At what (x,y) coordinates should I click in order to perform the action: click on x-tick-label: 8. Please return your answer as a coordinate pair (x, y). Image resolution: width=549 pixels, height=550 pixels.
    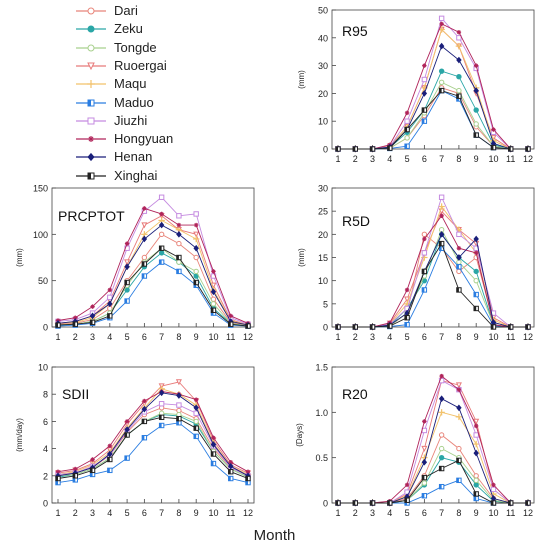
    Looking at the image, I should click on (178, 513).